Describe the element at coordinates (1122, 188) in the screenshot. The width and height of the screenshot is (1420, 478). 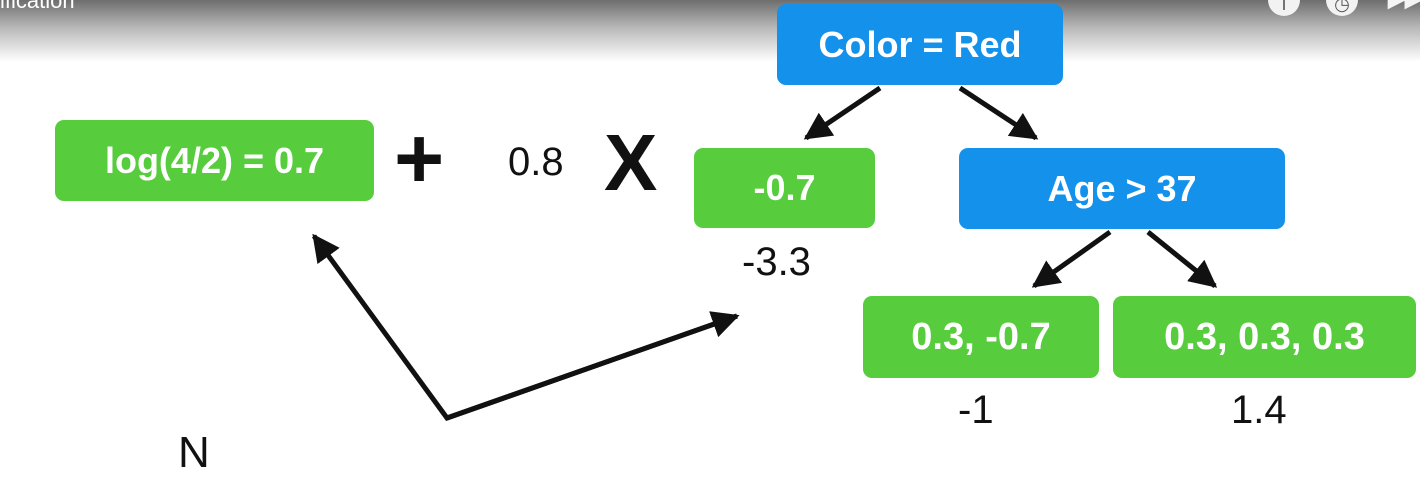
I see `age-node-box: Age > 37` at that location.